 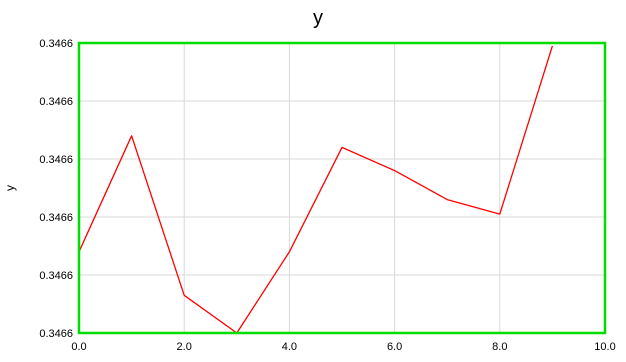 What do you see at coordinates (394, 347) in the screenshot?
I see `x-tick-label: 6.0` at bounding box center [394, 347].